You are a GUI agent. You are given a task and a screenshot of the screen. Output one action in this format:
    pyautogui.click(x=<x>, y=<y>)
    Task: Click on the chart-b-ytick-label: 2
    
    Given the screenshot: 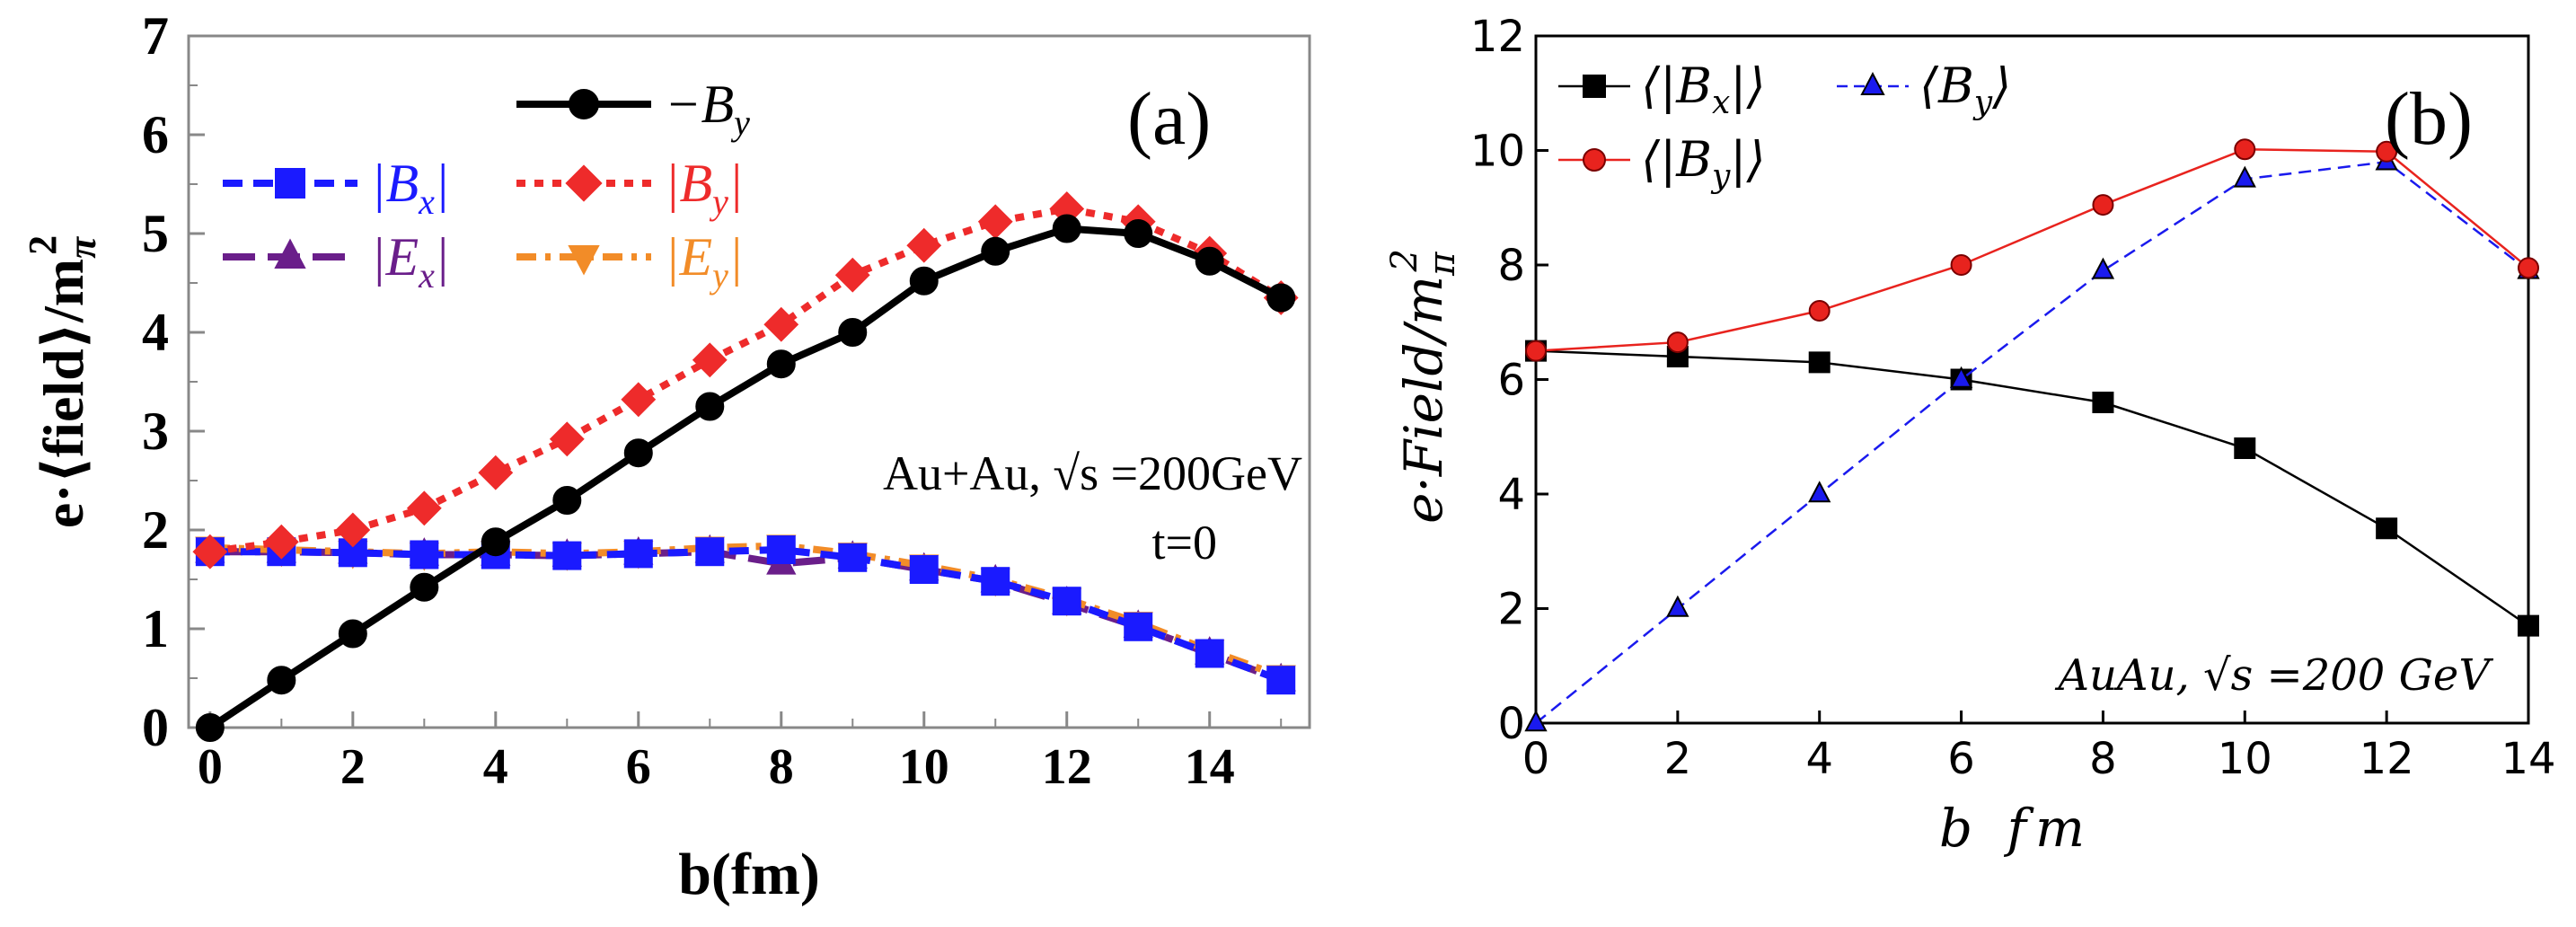 What is the action you would take?
    pyautogui.click(x=1511, y=610)
    